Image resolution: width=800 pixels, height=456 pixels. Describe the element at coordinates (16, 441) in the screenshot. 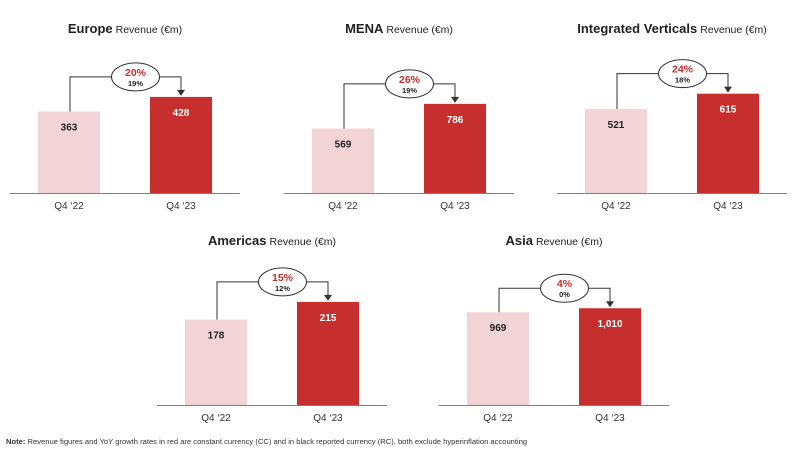

I see `footnote-label: Note:` at that location.